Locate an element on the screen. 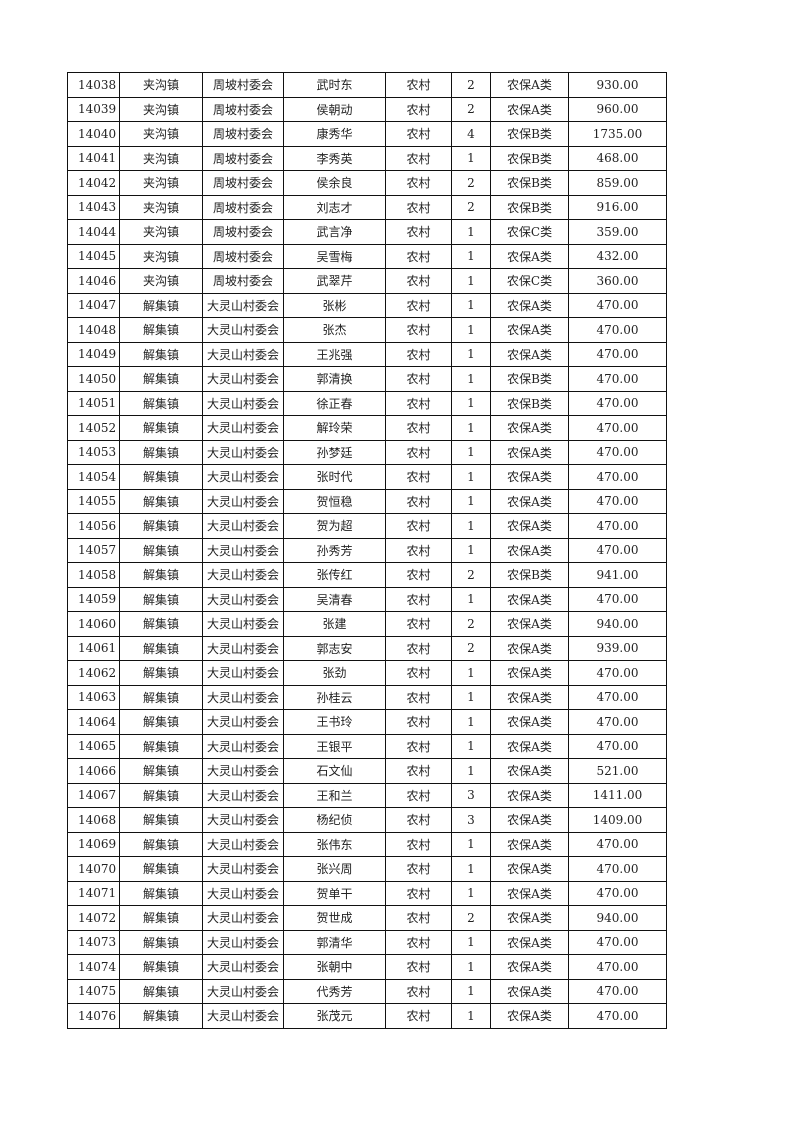  id-cell: 14063 is located at coordinates (93, 697).